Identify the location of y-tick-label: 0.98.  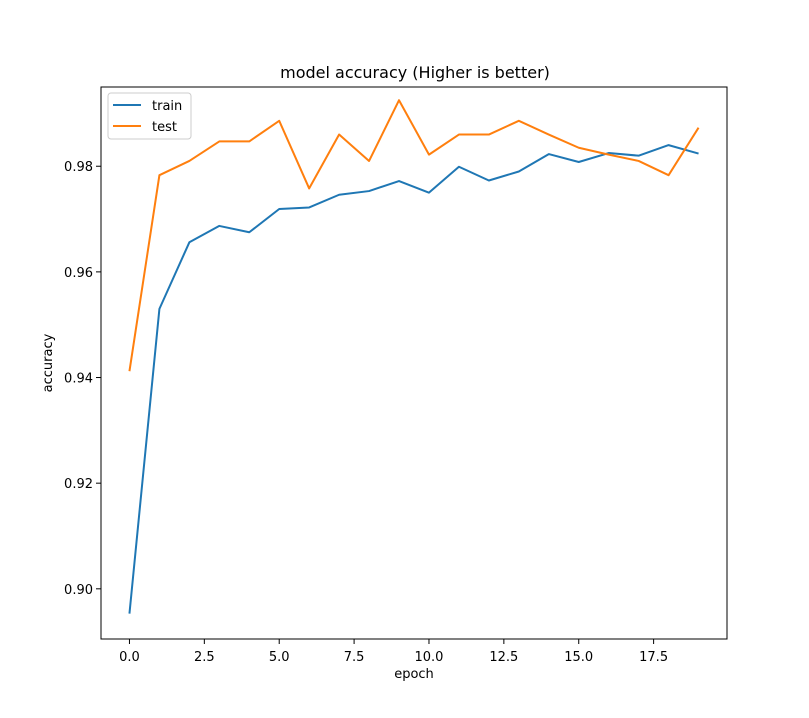
(78, 167).